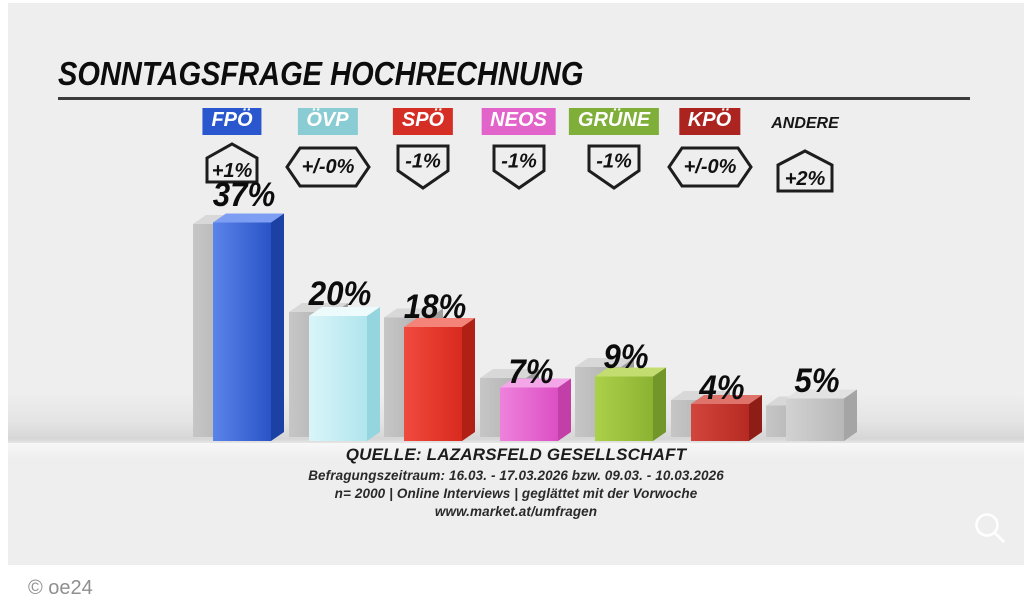  I want to click on change-badge-label: +2%, so click(805, 179).